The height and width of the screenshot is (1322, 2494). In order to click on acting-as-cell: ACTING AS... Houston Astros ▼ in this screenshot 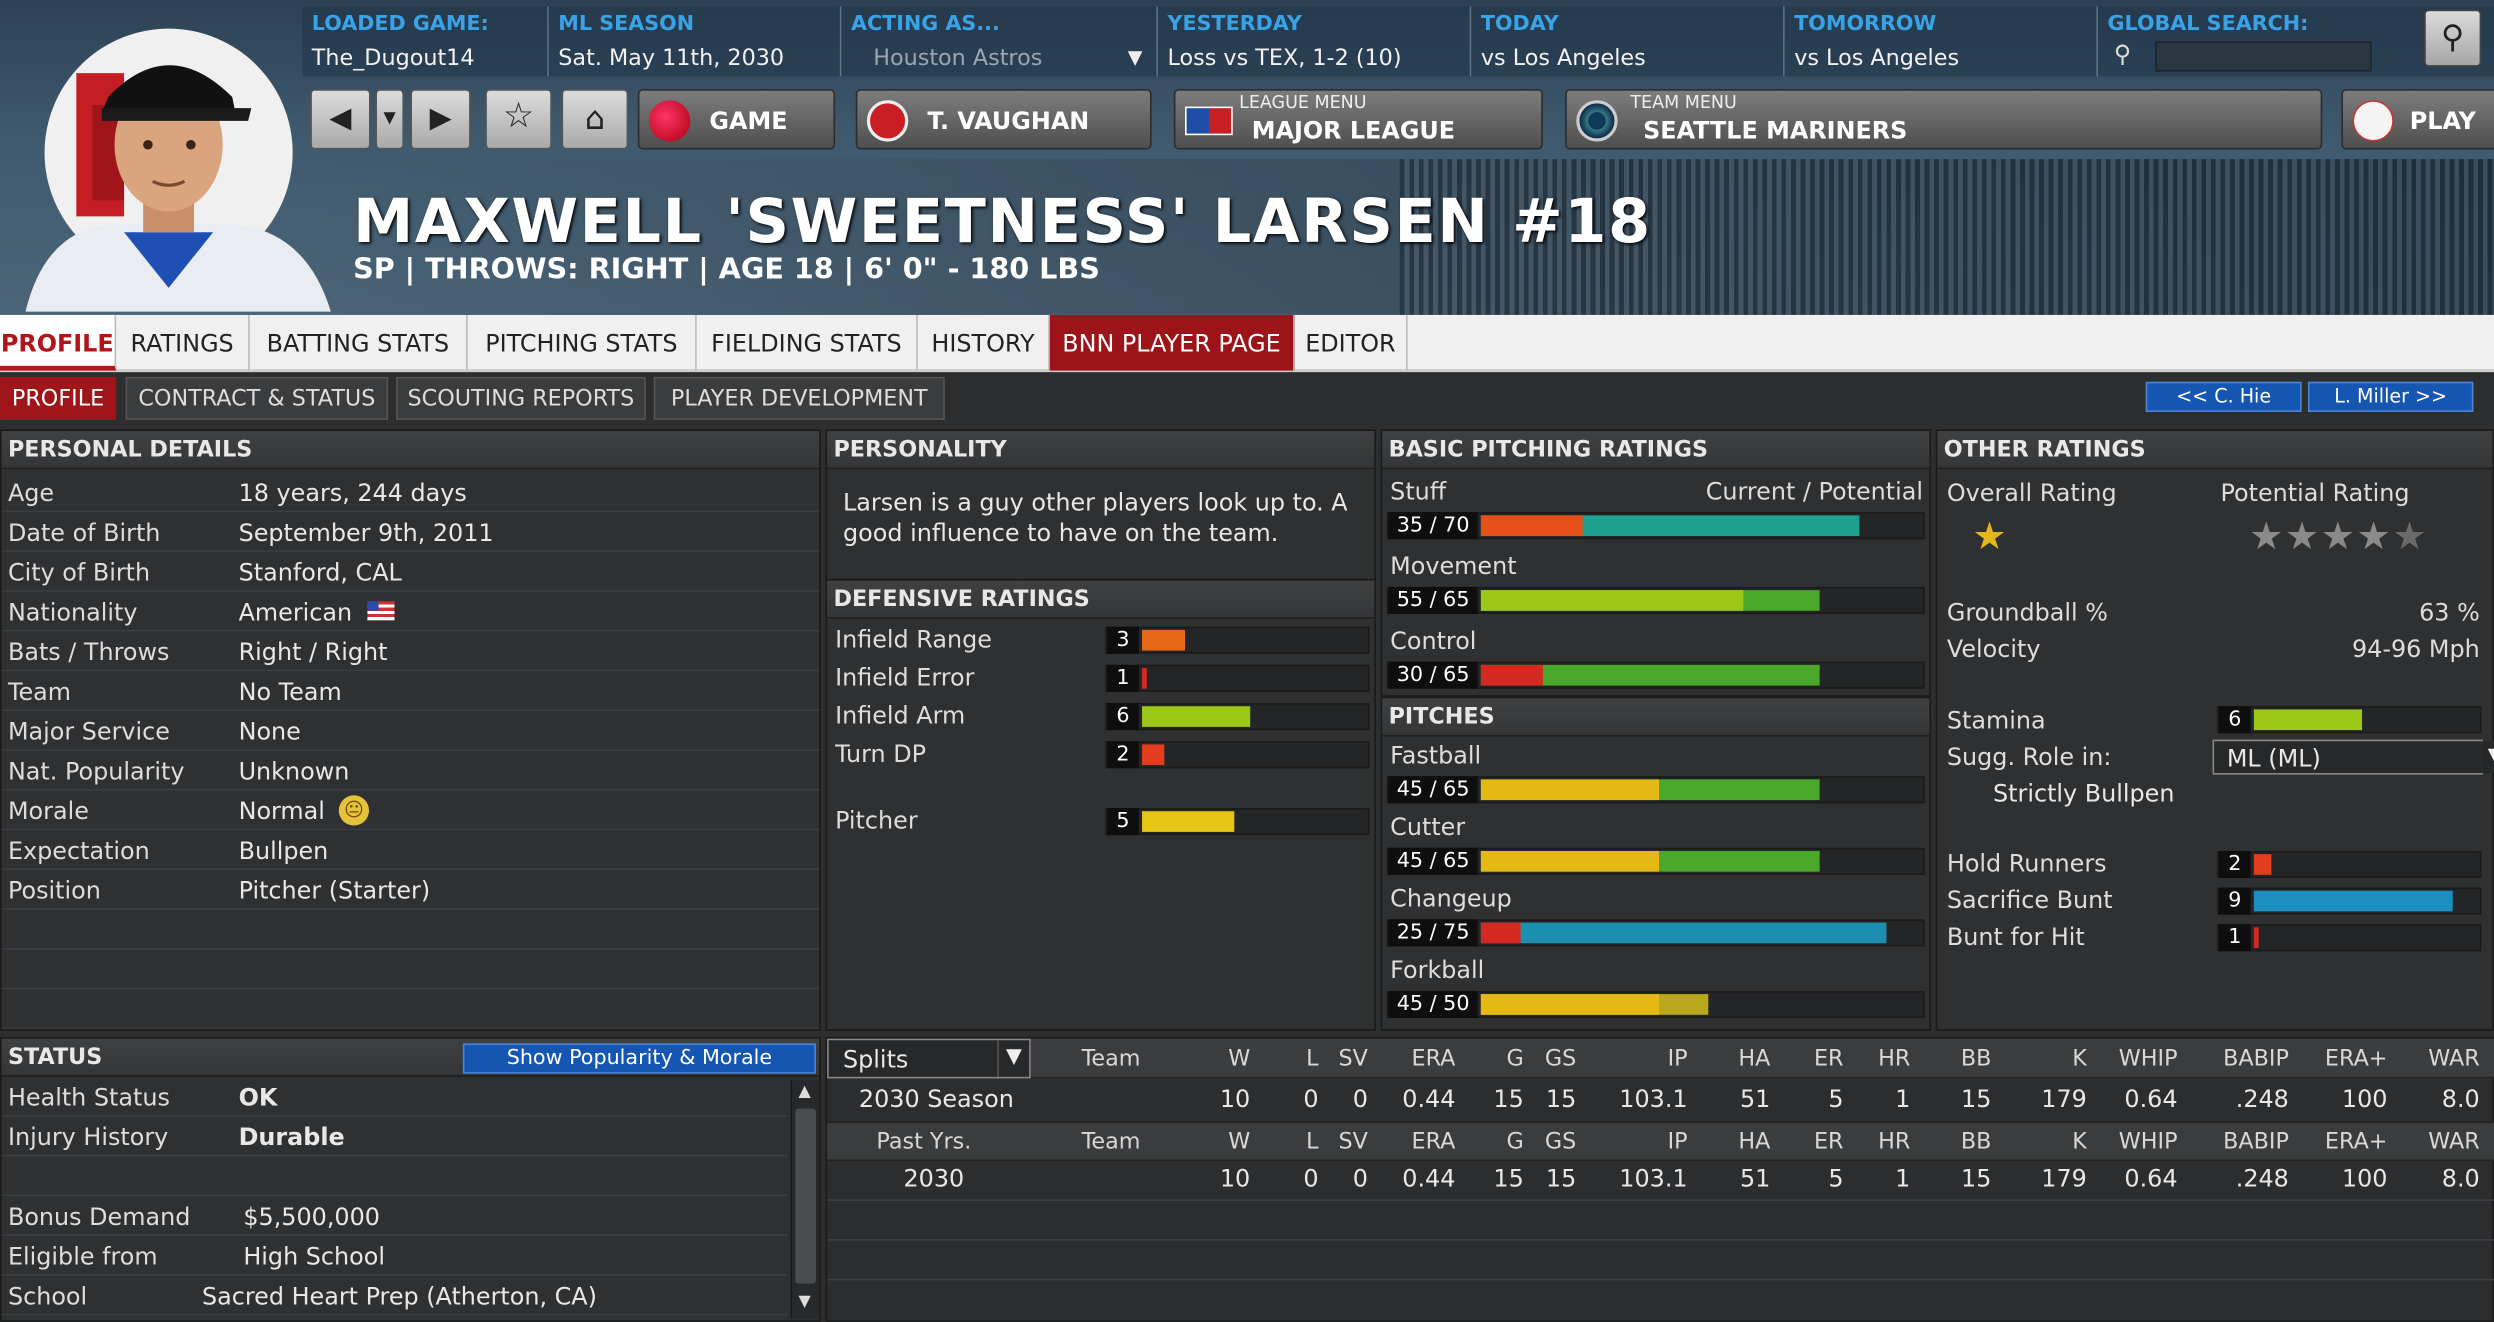, I will do `click(999, 41)`.